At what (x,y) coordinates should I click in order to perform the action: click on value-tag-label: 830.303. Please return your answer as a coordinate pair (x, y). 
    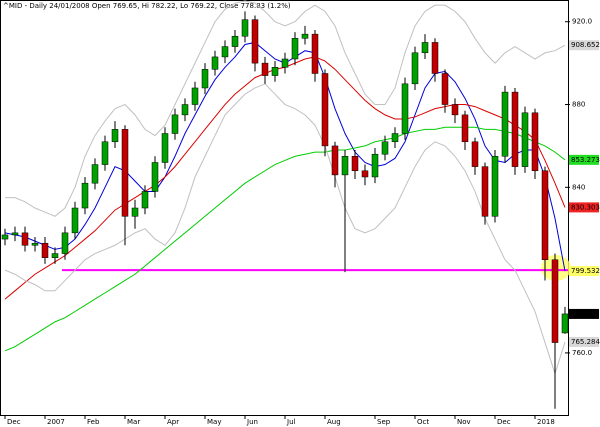
    Looking at the image, I should click on (585, 207).